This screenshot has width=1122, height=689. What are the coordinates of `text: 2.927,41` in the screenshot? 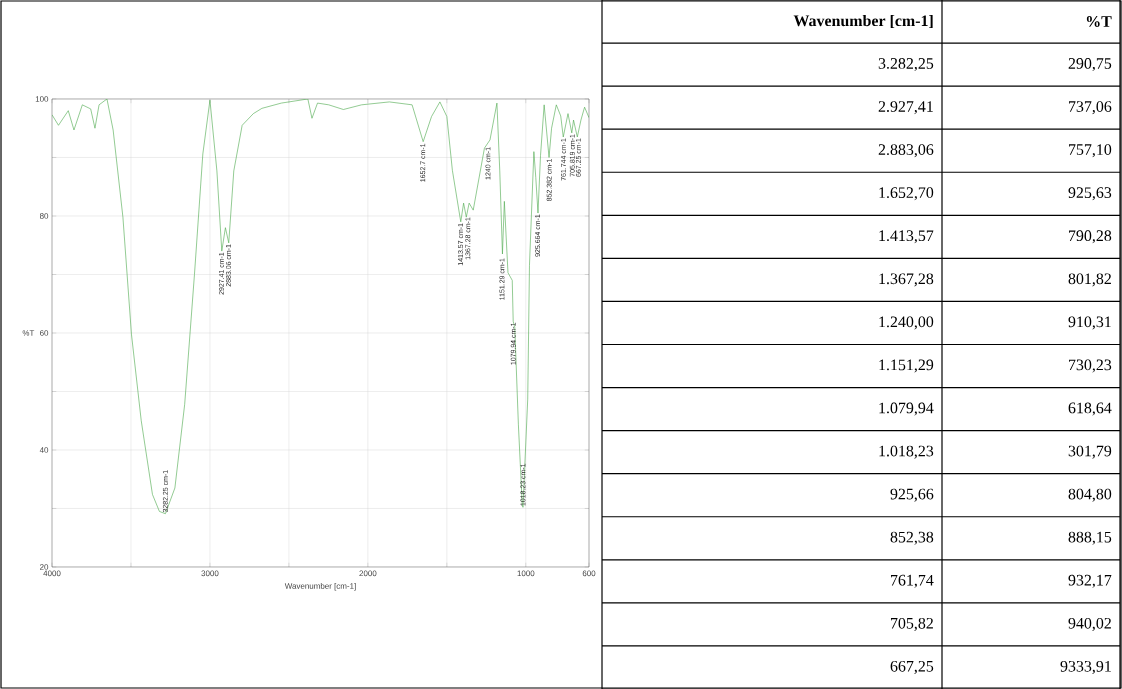 It's located at (905, 108).